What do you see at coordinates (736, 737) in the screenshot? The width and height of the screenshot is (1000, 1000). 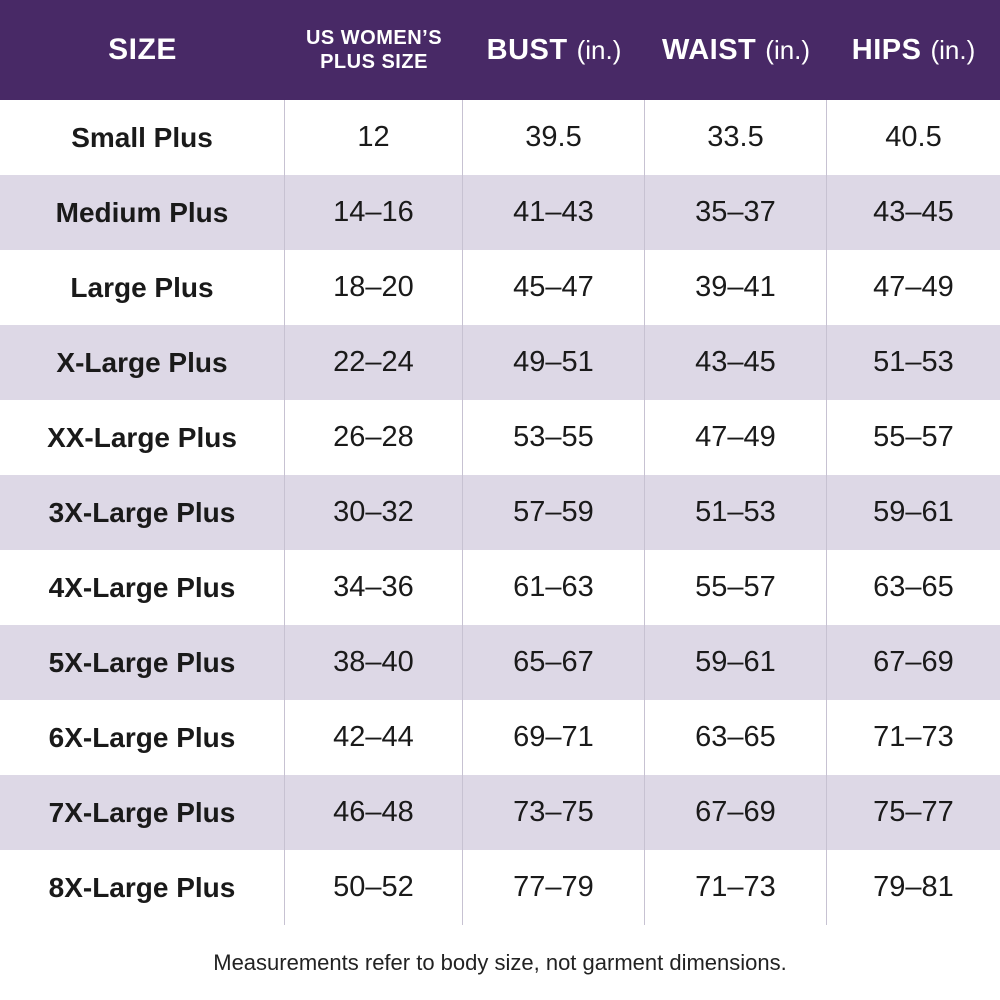 I see `cell-waist: 63–65` at bounding box center [736, 737].